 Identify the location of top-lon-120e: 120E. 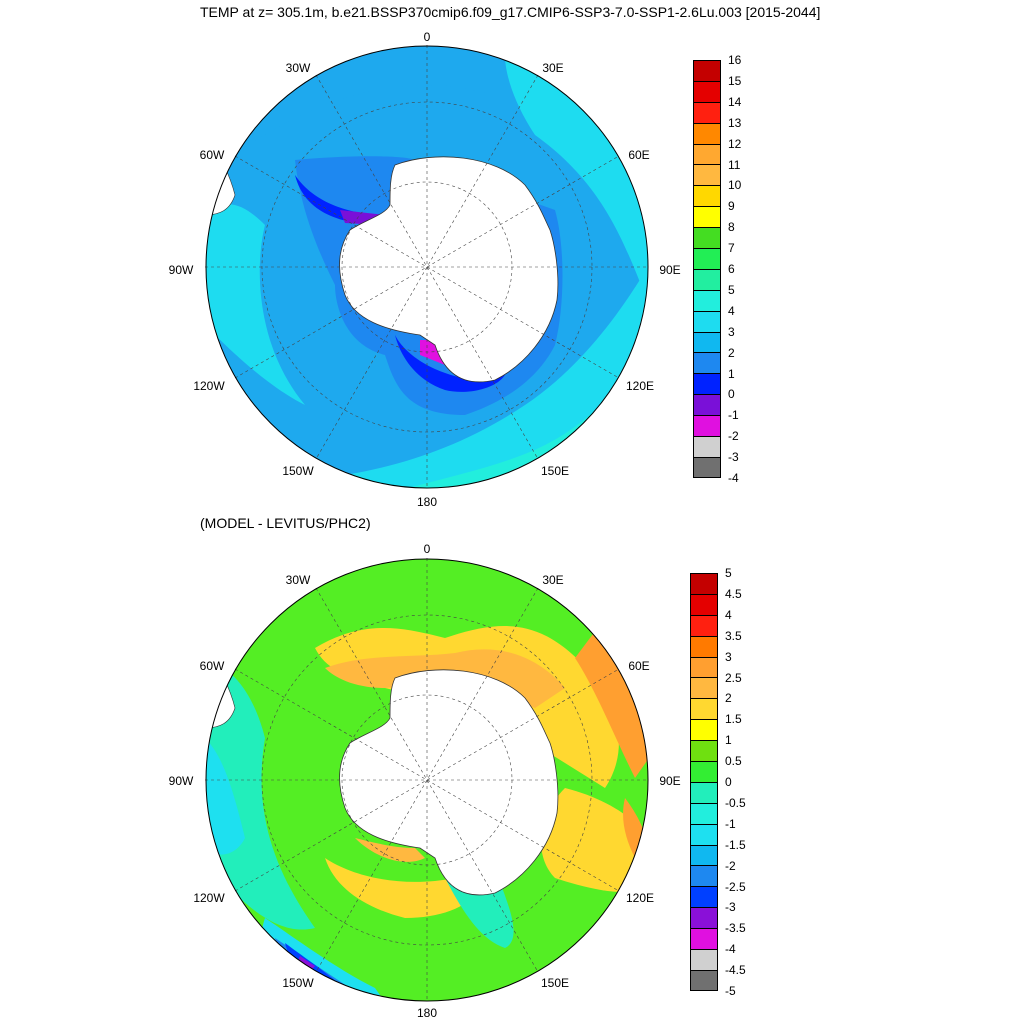
(640, 386).